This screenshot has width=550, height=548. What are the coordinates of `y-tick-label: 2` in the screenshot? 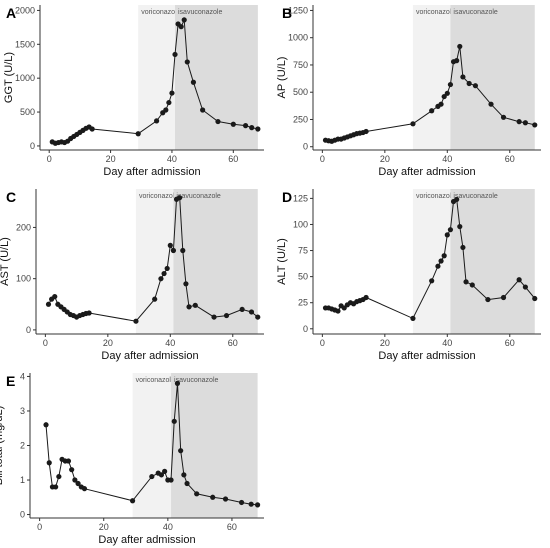 It's located at (22, 446).